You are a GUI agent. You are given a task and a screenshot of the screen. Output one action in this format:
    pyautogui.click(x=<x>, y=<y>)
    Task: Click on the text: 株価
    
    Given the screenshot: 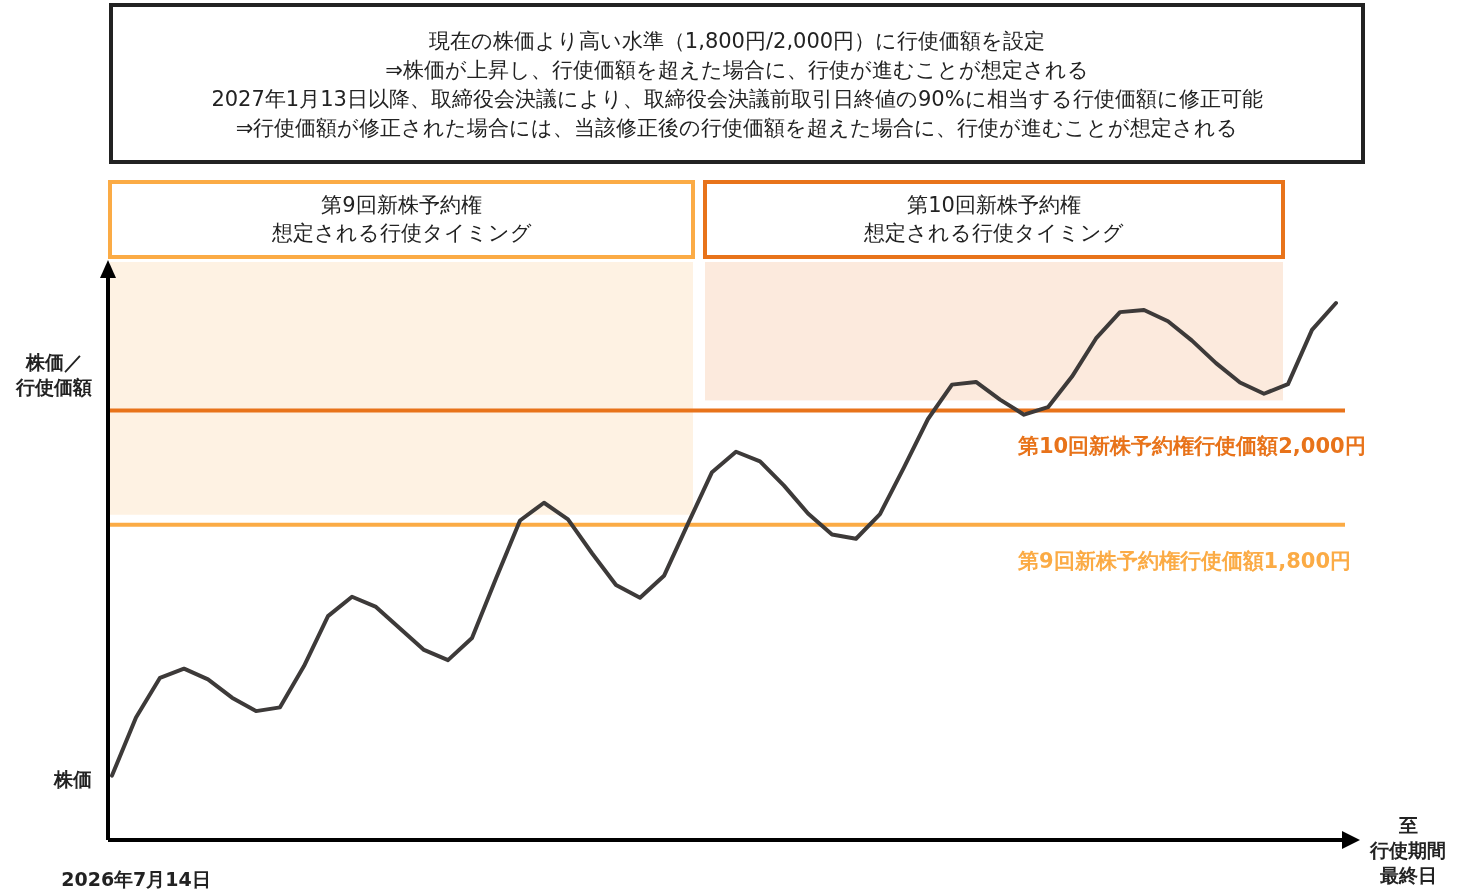 What is the action you would take?
    pyautogui.click(x=72, y=779)
    